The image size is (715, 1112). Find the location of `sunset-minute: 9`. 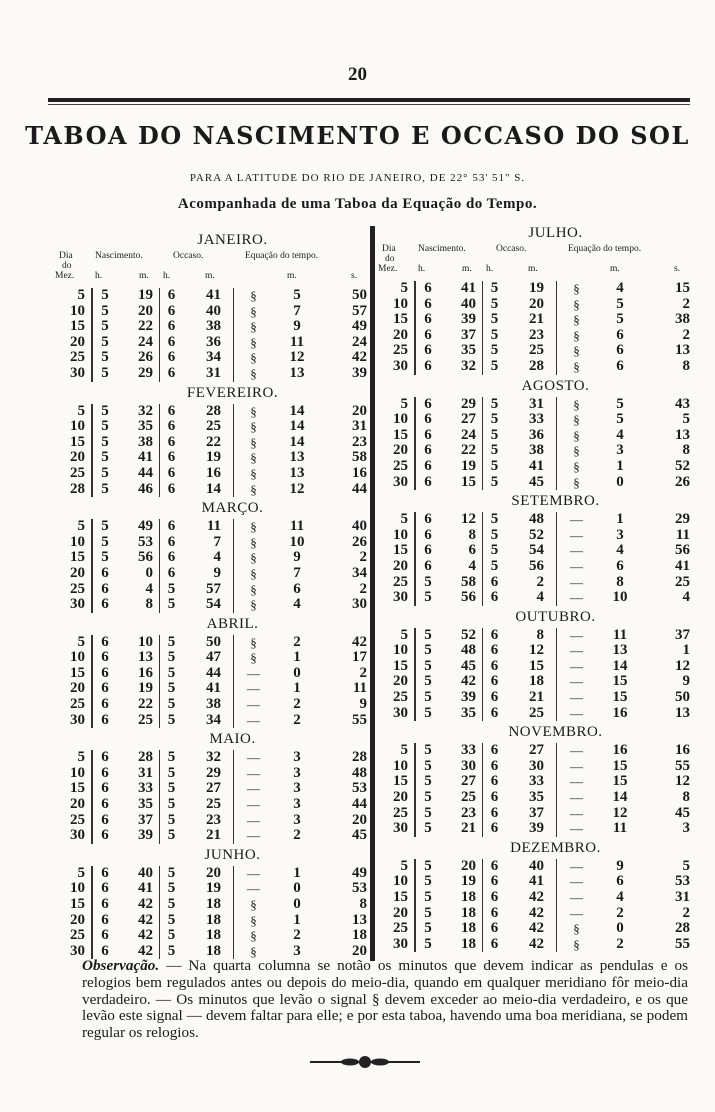

sunset-minute: 9 is located at coordinates (217, 572).